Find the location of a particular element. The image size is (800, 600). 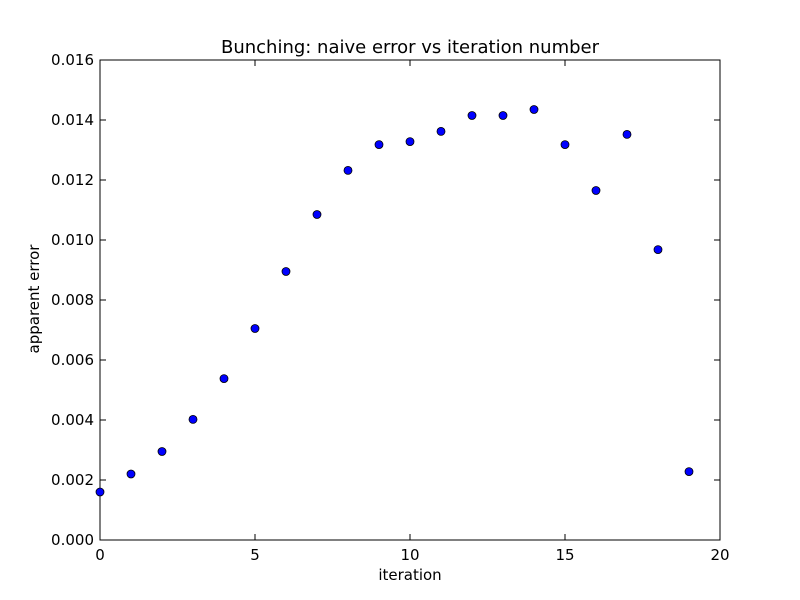

y-tick-label: 0.004 is located at coordinates (72, 420).